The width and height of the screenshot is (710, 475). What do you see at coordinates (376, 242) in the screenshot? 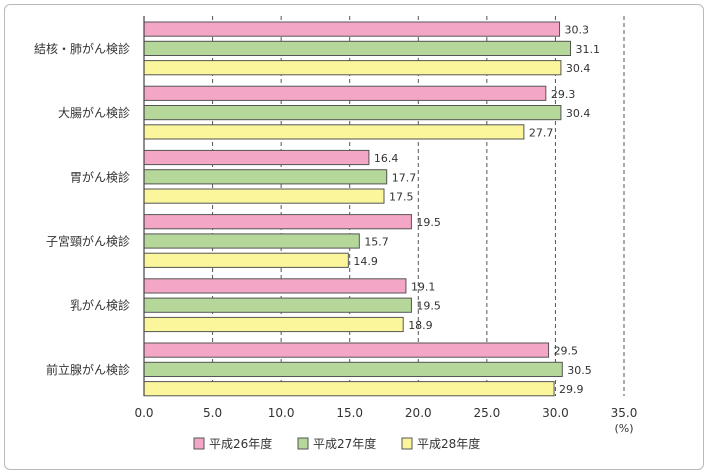
I see `value-label-3-1: 15.7` at bounding box center [376, 242].